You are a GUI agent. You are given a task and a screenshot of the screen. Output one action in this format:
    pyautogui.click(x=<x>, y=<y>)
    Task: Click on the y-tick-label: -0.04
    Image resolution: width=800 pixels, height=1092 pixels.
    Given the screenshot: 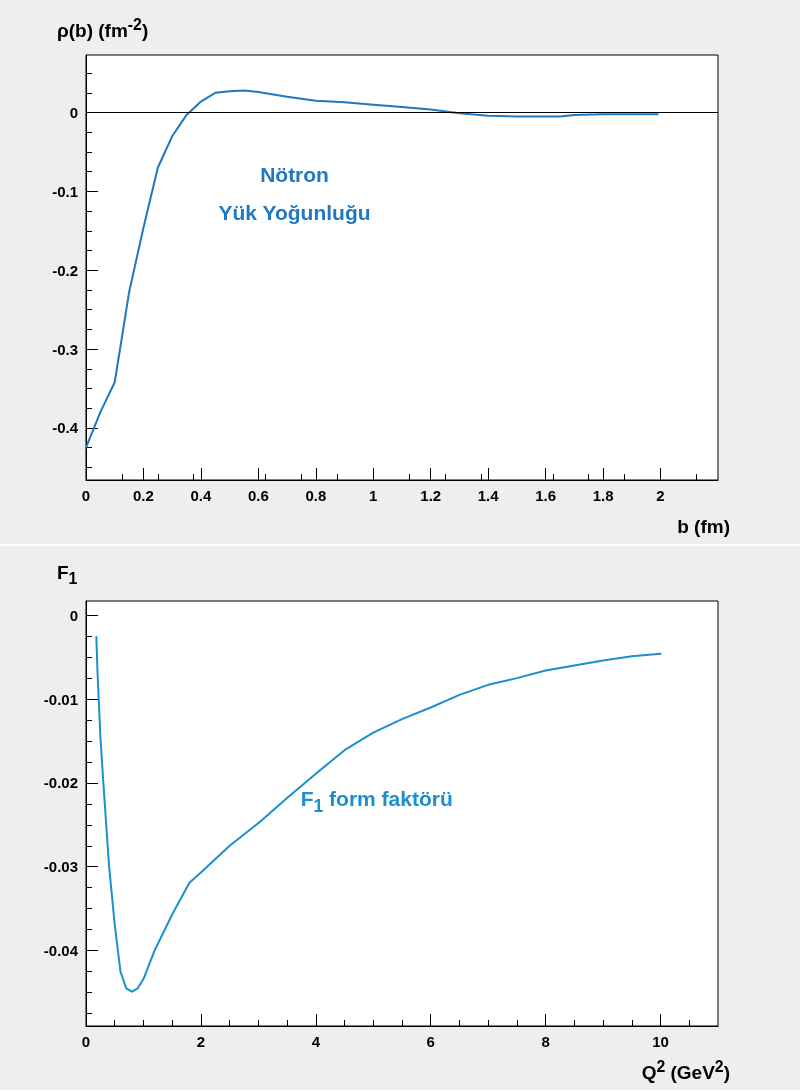 What is the action you would take?
    pyautogui.click(x=61, y=951)
    